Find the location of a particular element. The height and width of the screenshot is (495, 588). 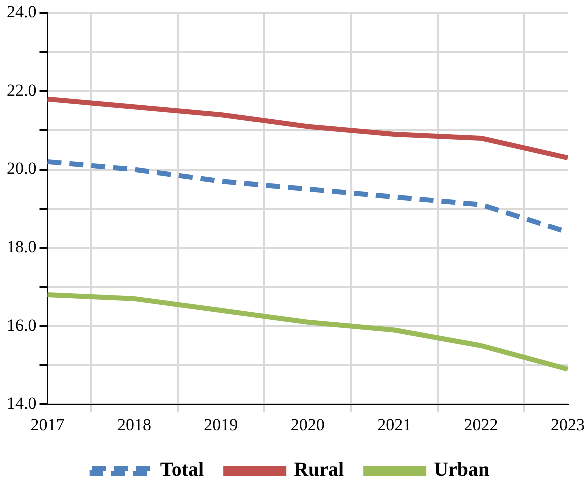

x-tick-label: 2020 is located at coordinates (307, 424).